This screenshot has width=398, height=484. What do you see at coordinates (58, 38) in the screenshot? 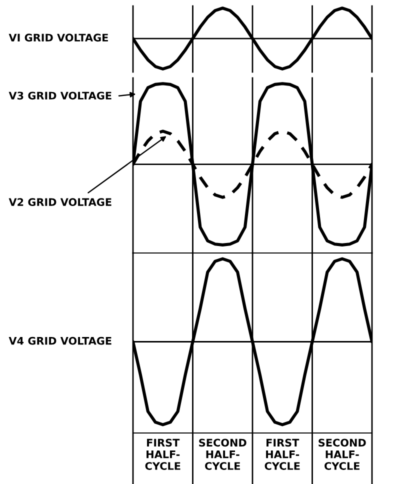
I see `text: VI GRID VOLTAGE` at bounding box center [58, 38].